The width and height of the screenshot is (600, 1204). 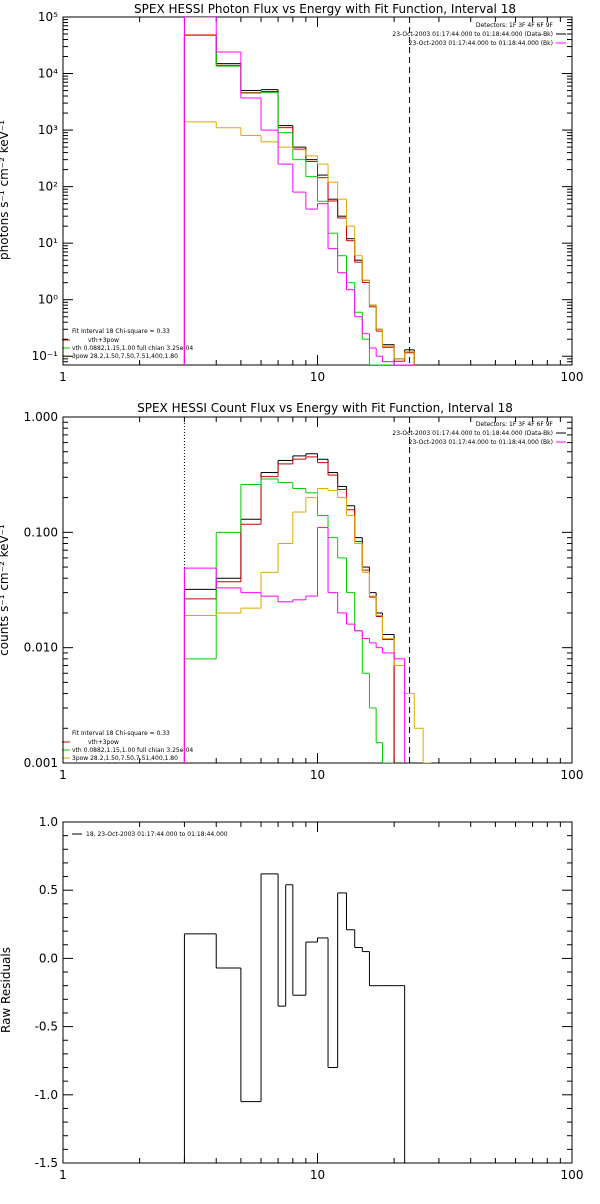 I want to click on photon-y-tick-label: 10², so click(x=48, y=187).